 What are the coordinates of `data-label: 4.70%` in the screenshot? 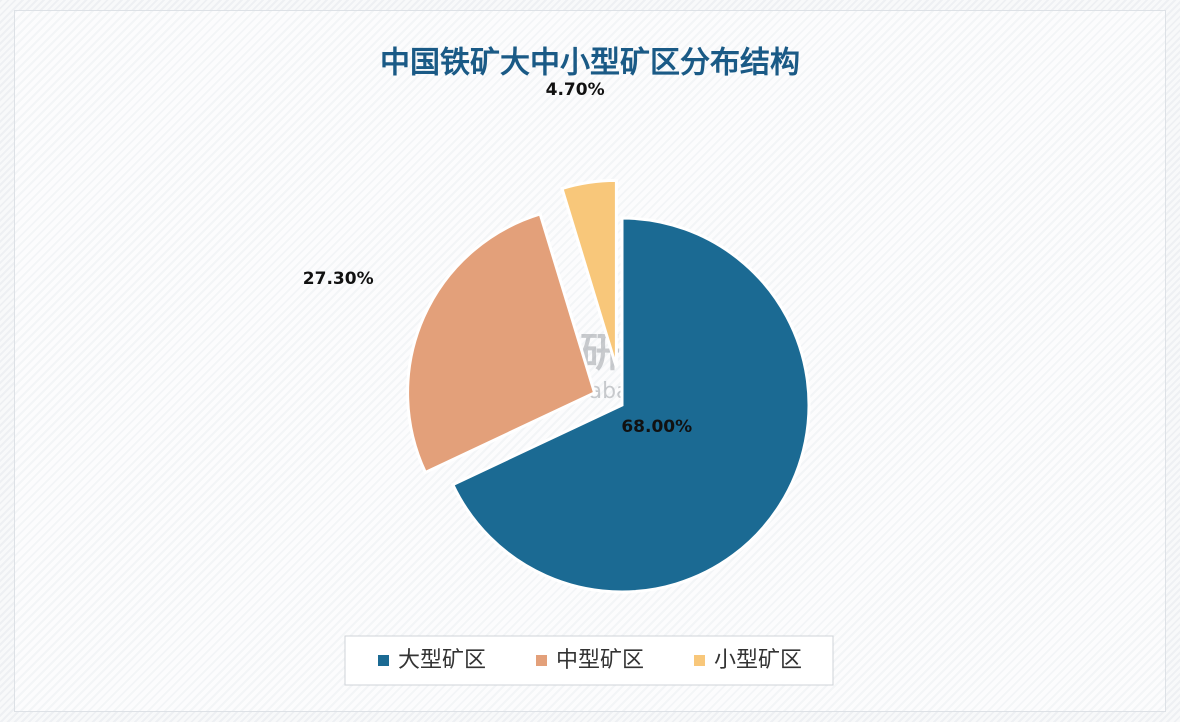 It's located at (575, 90).